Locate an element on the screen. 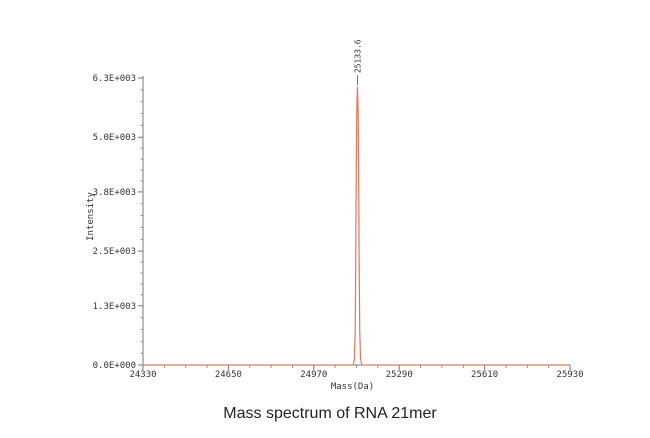  y-tick-label: 2.5E+003 is located at coordinates (114, 252).